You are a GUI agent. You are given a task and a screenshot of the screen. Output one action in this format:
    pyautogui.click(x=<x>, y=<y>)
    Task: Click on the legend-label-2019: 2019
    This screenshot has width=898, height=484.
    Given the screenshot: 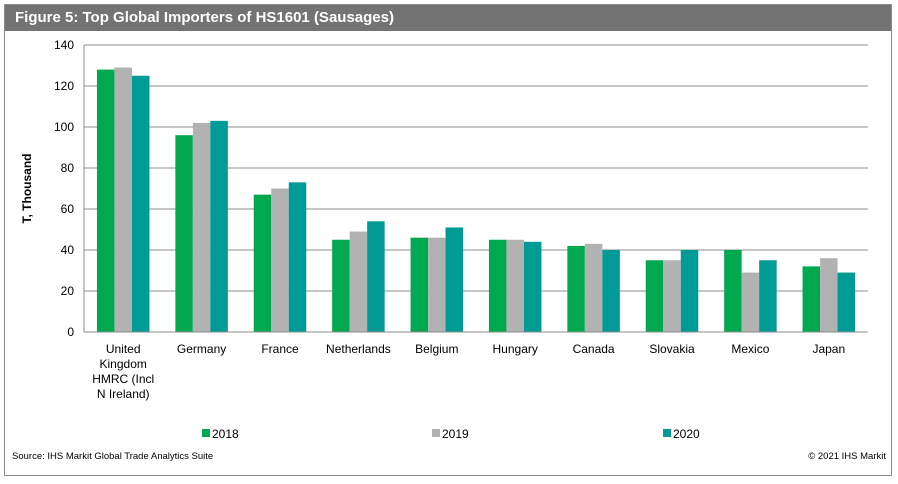 What is the action you would take?
    pyautogui.click(x=455, y=434)
    